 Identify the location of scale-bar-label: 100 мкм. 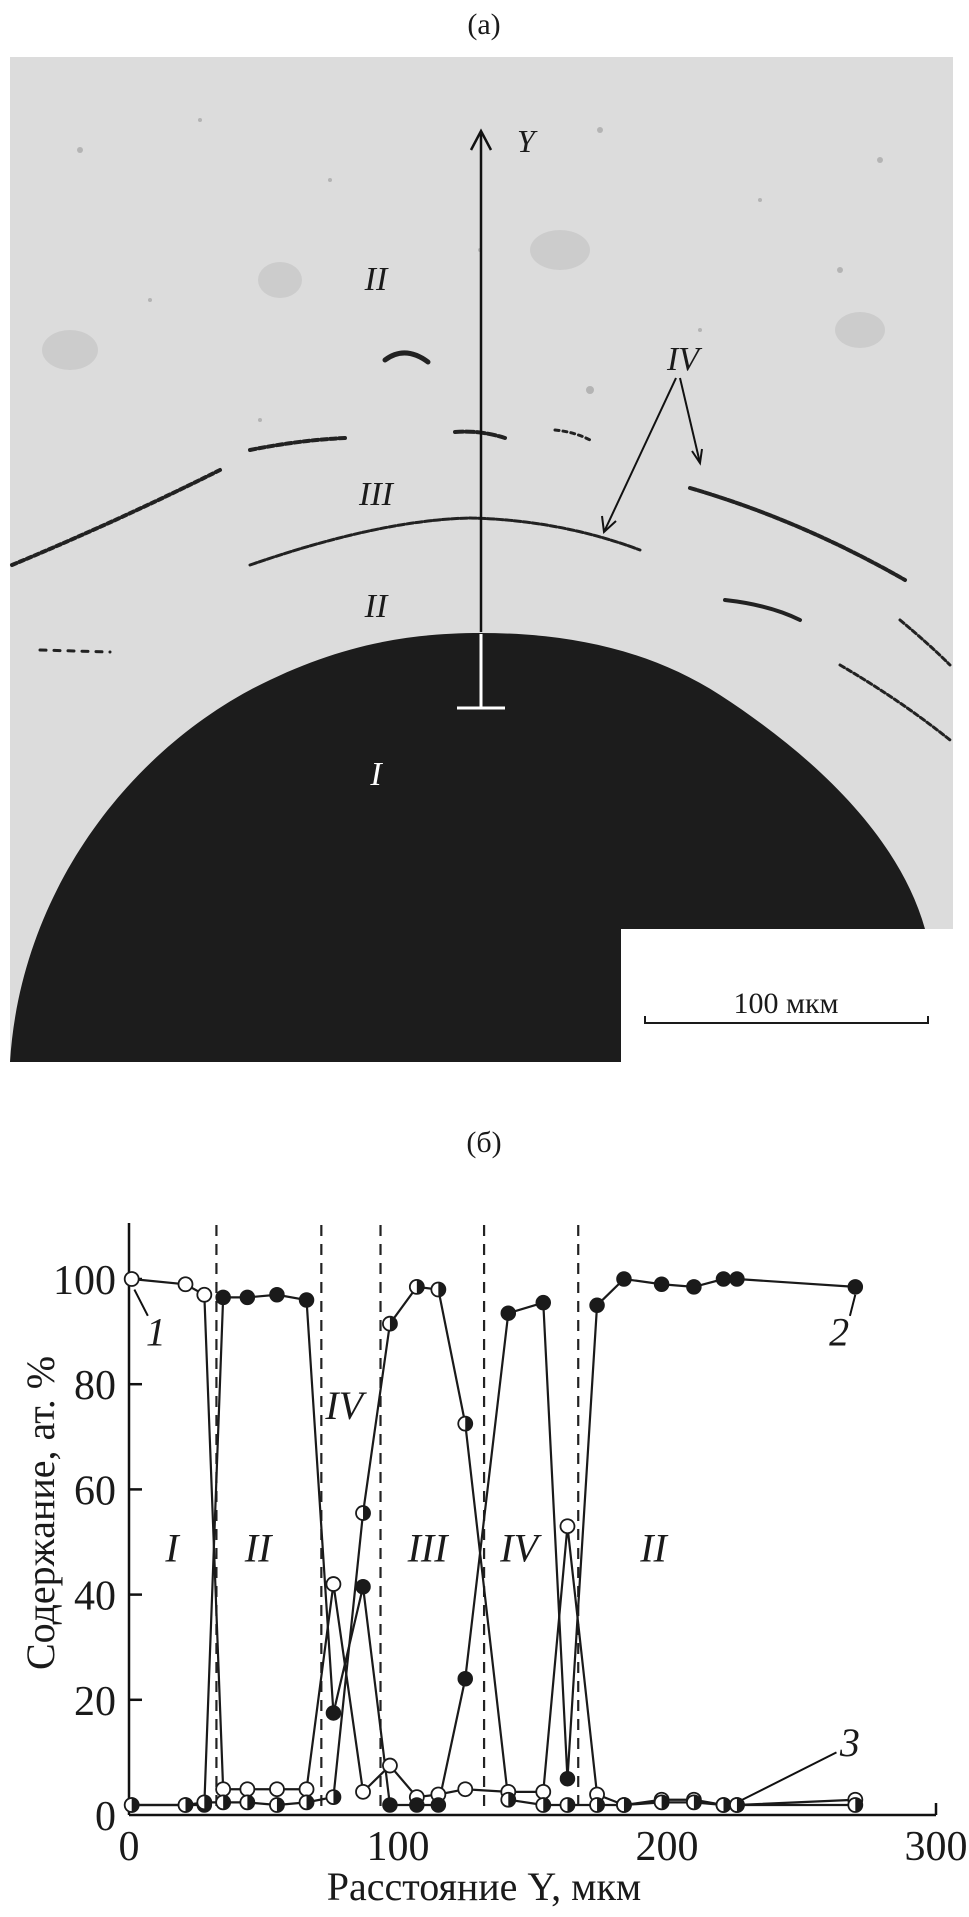
(785, 1003).